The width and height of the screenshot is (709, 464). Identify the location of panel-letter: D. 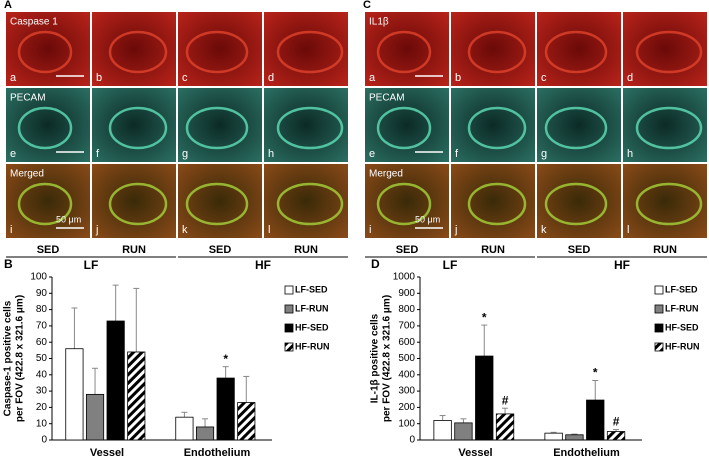
(375, 264).